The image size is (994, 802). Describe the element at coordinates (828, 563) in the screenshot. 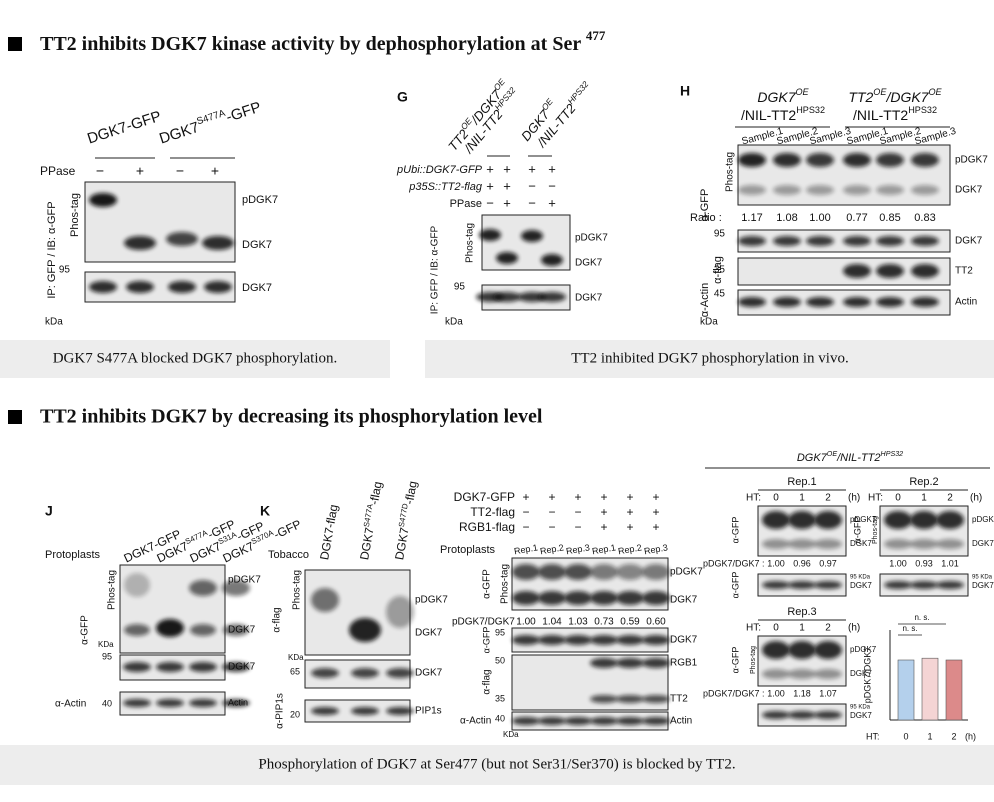

I see `label: 0.97` at that location.